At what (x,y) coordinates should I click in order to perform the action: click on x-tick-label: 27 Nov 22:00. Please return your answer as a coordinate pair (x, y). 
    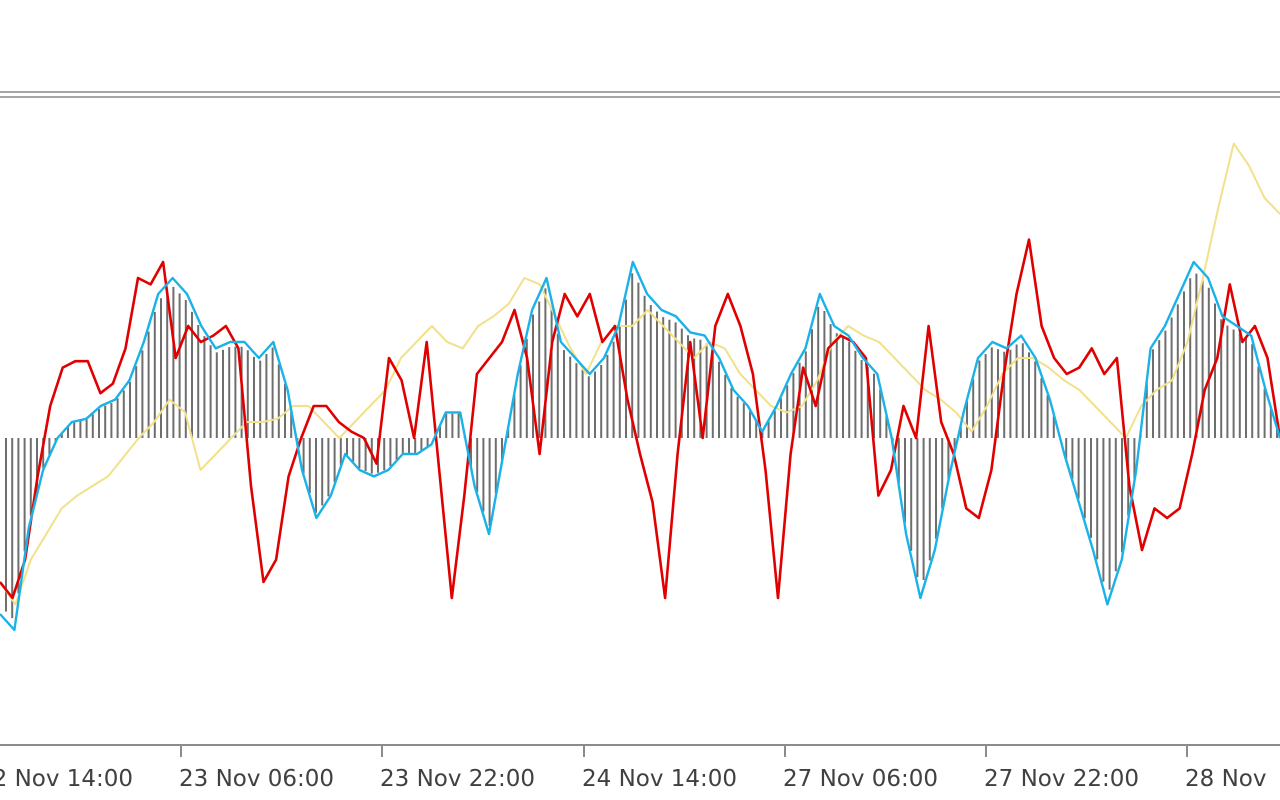
    Looking at the image, I should click on (1061, 779).